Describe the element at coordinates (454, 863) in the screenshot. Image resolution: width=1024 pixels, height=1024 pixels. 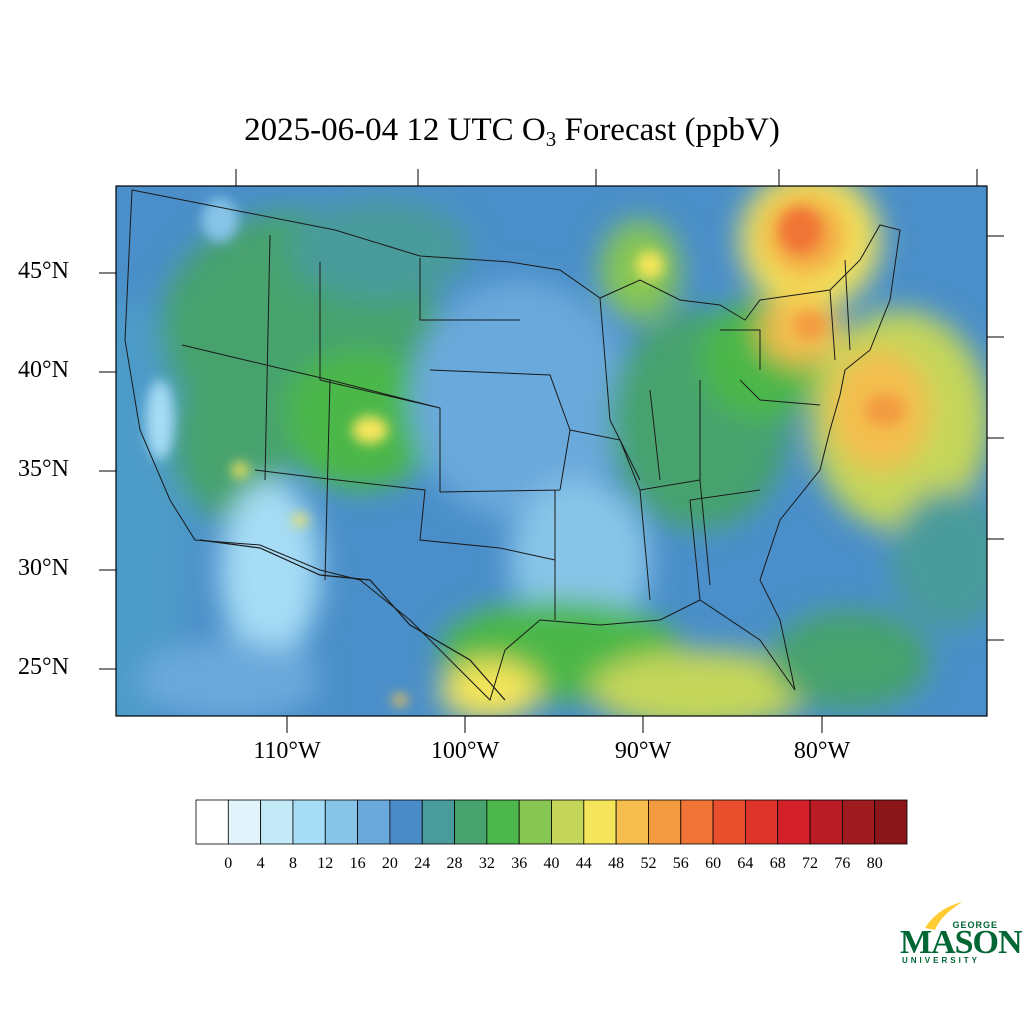
I see `colorbar-tick-label: 28` at that location.